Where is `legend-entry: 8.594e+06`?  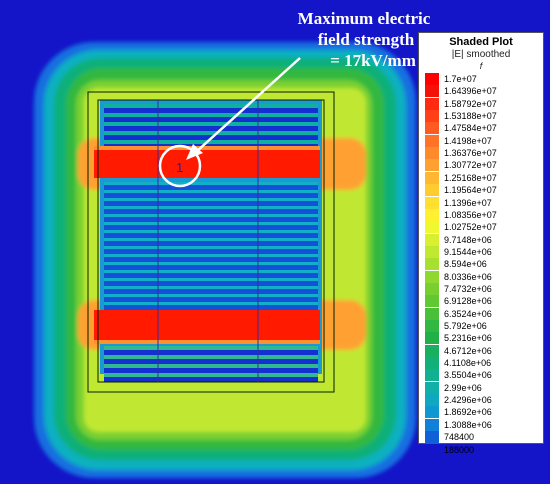
legend-entry: 8.594e+06 is located at coordinates (483, 264).